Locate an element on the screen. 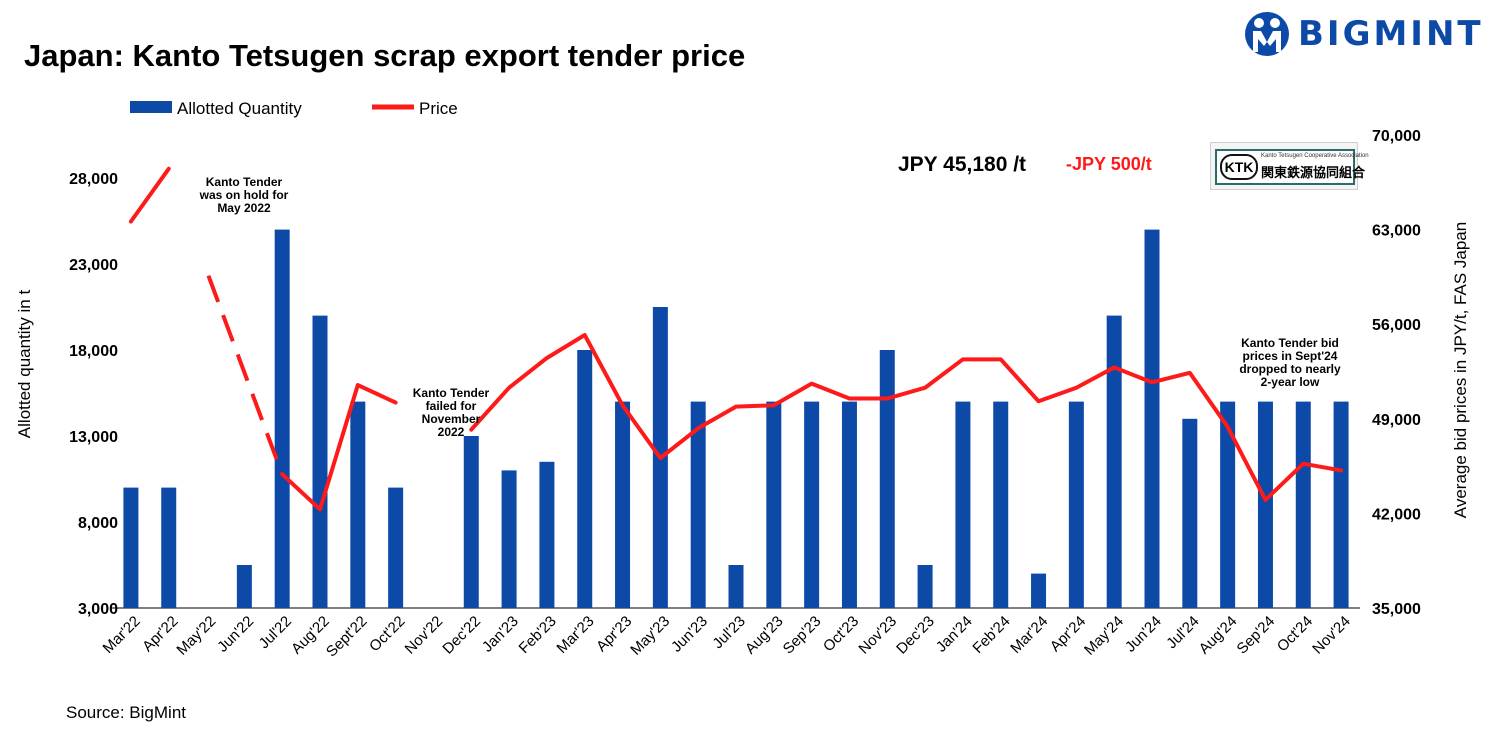 This screenshot has height=750, width=1500. right-axis-title: Average bid prices in JPY/t, FAS Japan is located at coordinates (1460, 370).